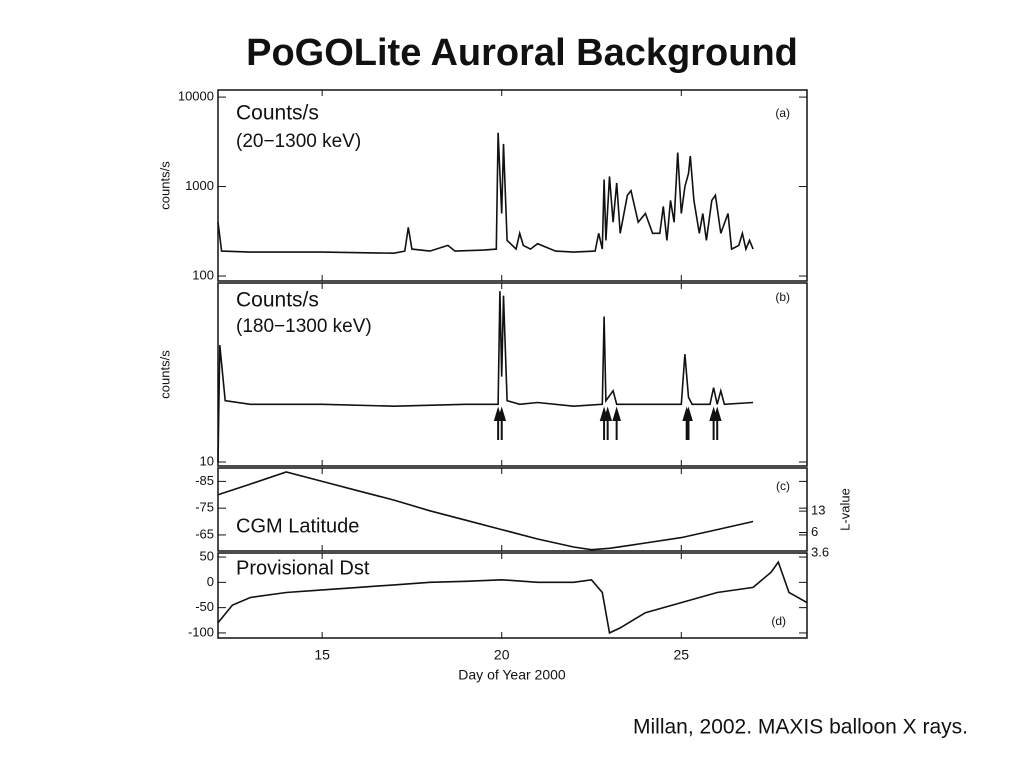 This screenshot has height=773, width=1024. I want to click on y-tick-label: -65, so click(204, 533).